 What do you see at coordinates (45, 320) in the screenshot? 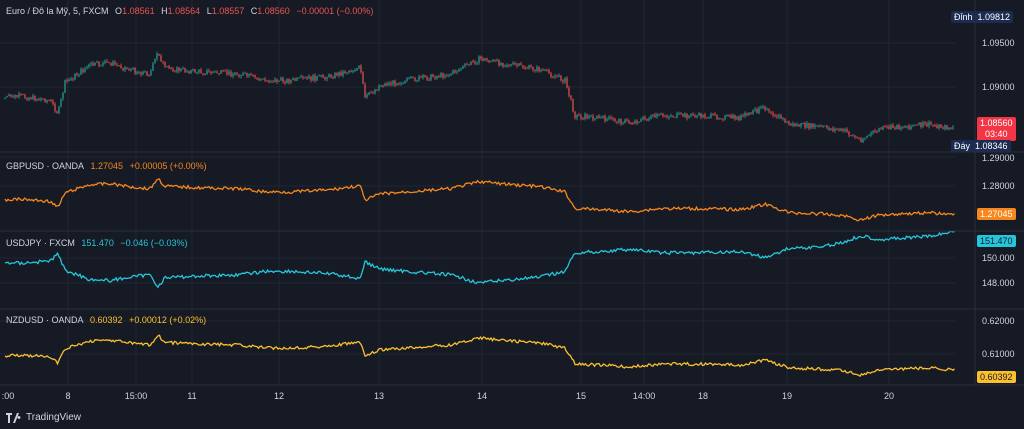
I see `nzdusd-symbol: NZDUSD · OANDA` at bounding box center [45, 320].